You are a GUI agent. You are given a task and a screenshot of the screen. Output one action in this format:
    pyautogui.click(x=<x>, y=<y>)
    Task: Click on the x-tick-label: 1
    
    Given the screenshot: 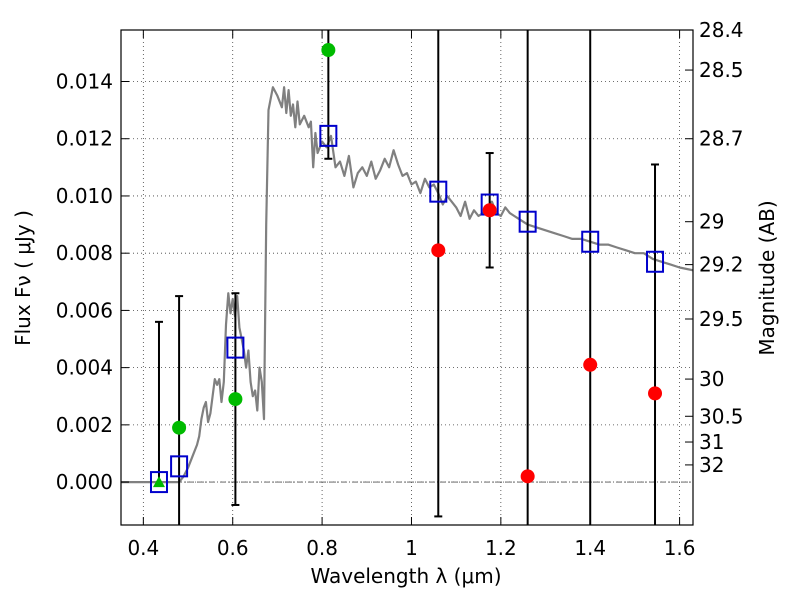 What is the action you would take?
    pyautogui.click(x=411, y=548)
    